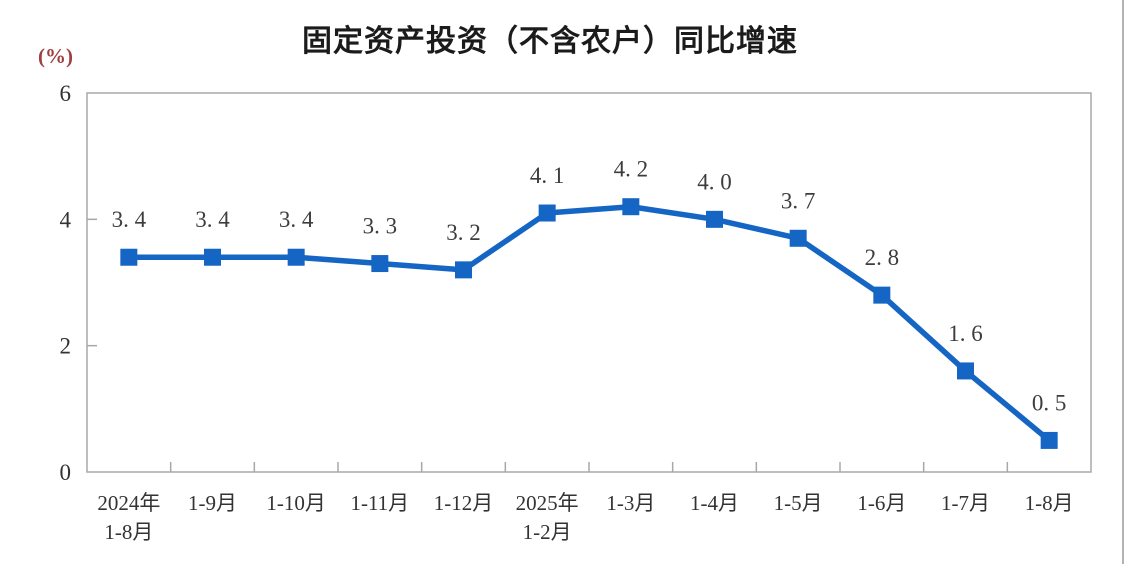 Image resolution: width=1125 pixels, height=564 pixels. Describe the element at coordinates (547, 175) in the screenshot. I see `data-point-label: 4. 1` at that location.